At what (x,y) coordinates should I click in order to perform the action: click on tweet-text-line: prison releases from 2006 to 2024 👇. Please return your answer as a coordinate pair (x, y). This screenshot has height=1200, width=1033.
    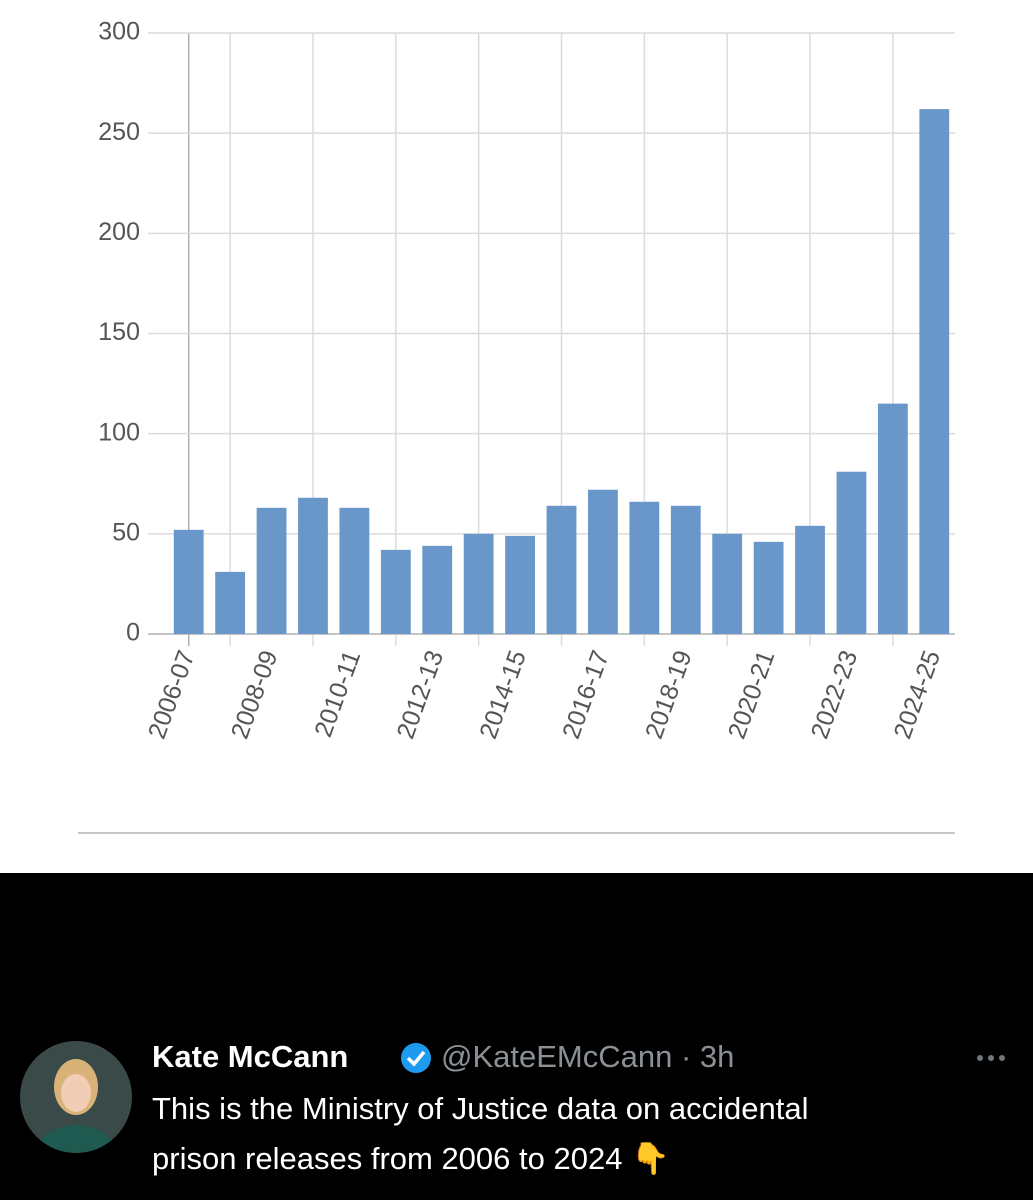
    Looking at the image, I should click on (411, 1158).